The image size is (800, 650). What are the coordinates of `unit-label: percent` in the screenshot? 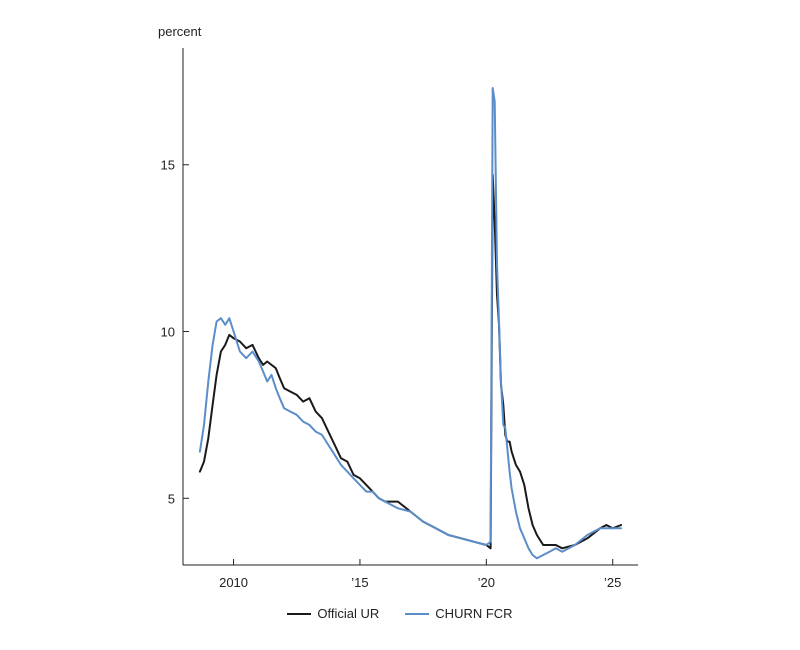 It's located at (180, 31).